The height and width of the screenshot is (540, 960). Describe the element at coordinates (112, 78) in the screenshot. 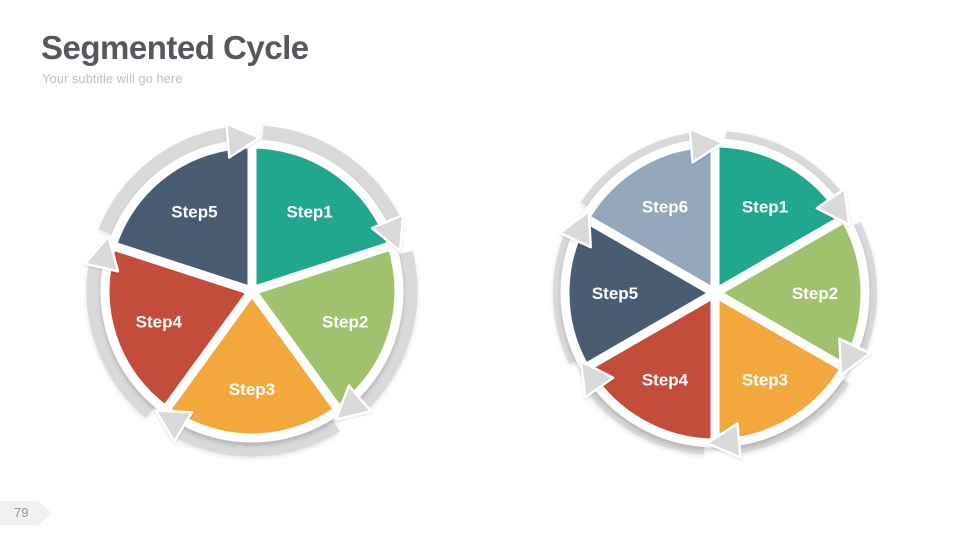

I see `slide-subtitle: Your subtitle will go here` at that location.